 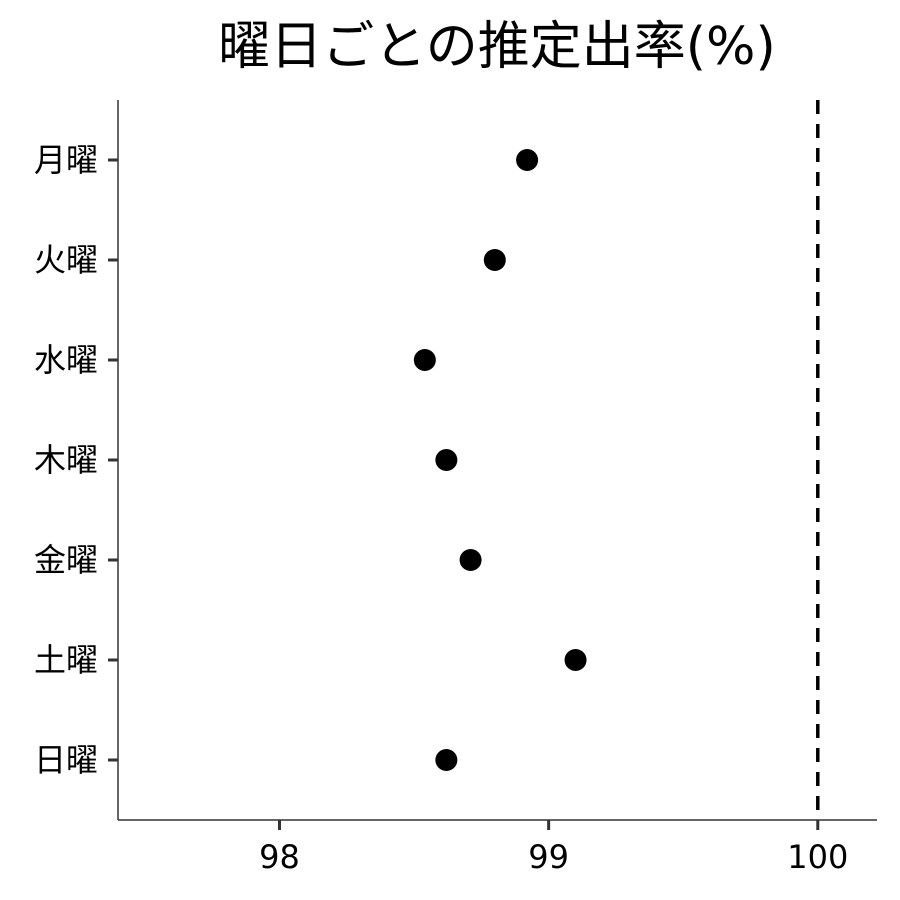 I want to click on x-tick-label: 99, so click(x=548, y=857).